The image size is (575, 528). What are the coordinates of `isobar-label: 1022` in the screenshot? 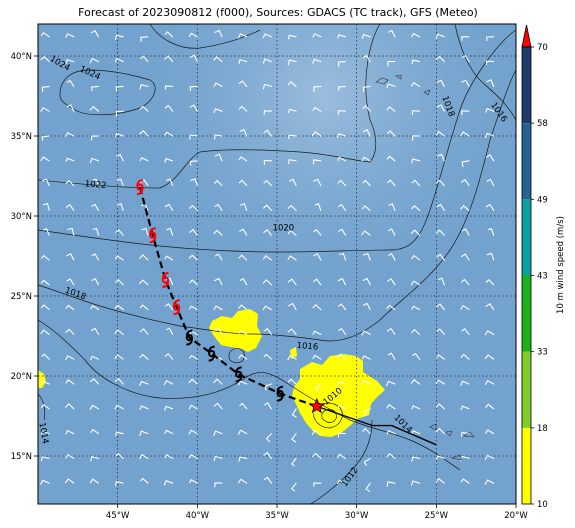 It's located at (95, 185).